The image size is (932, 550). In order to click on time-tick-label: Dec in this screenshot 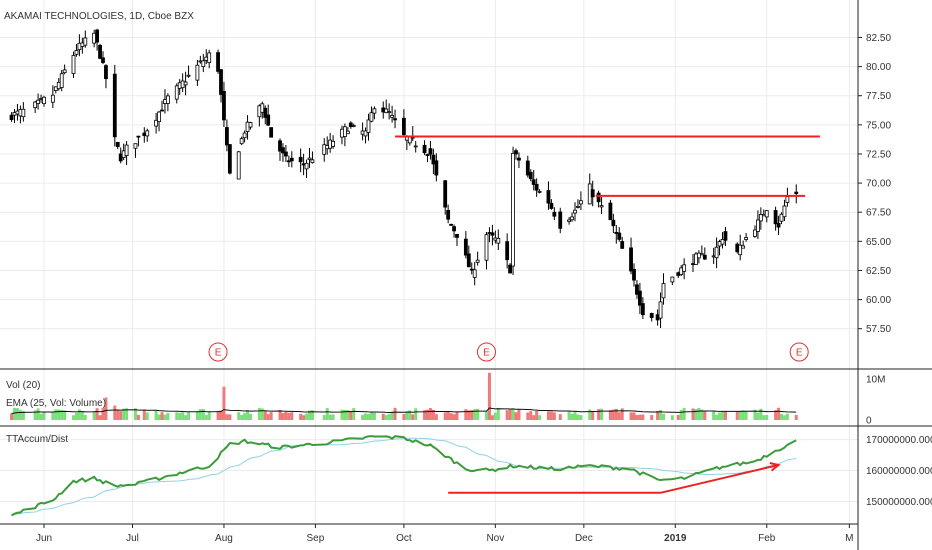, I will do `click(584, 538)`.